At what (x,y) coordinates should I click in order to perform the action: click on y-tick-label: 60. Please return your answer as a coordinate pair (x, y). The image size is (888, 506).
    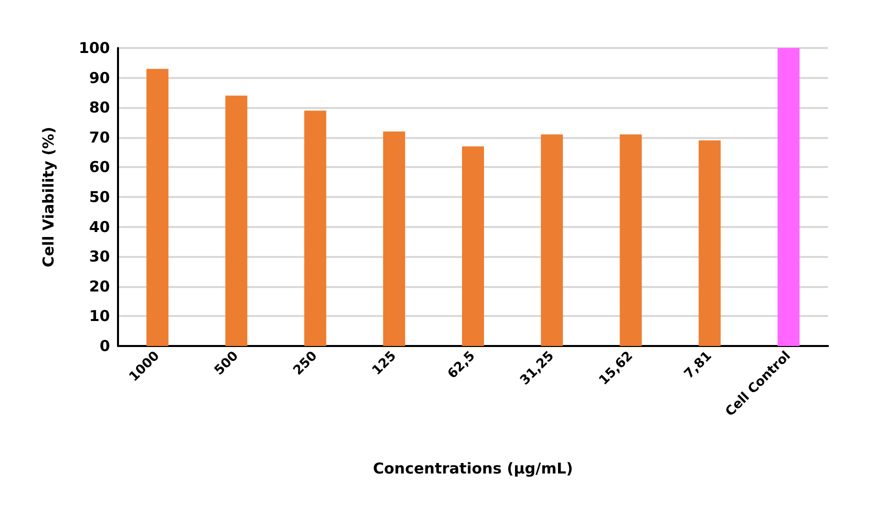
    Looking at the image, I should click on (99, 167).